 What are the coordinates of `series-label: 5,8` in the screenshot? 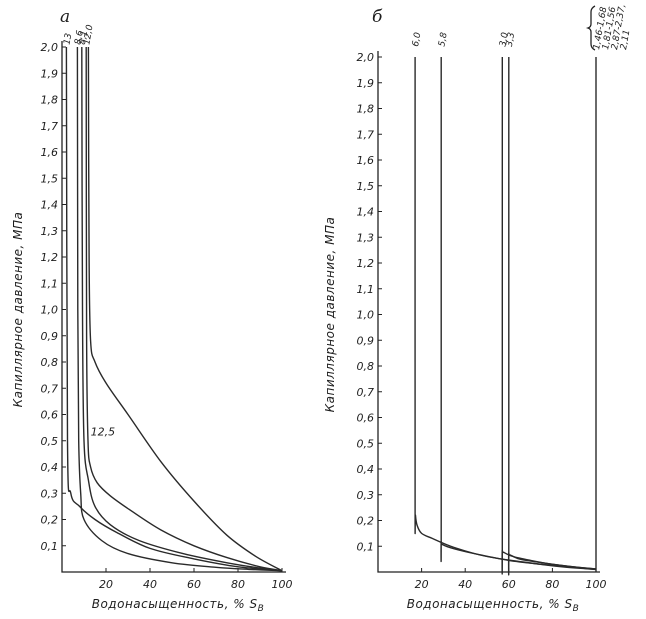 It's located at (443, 39).